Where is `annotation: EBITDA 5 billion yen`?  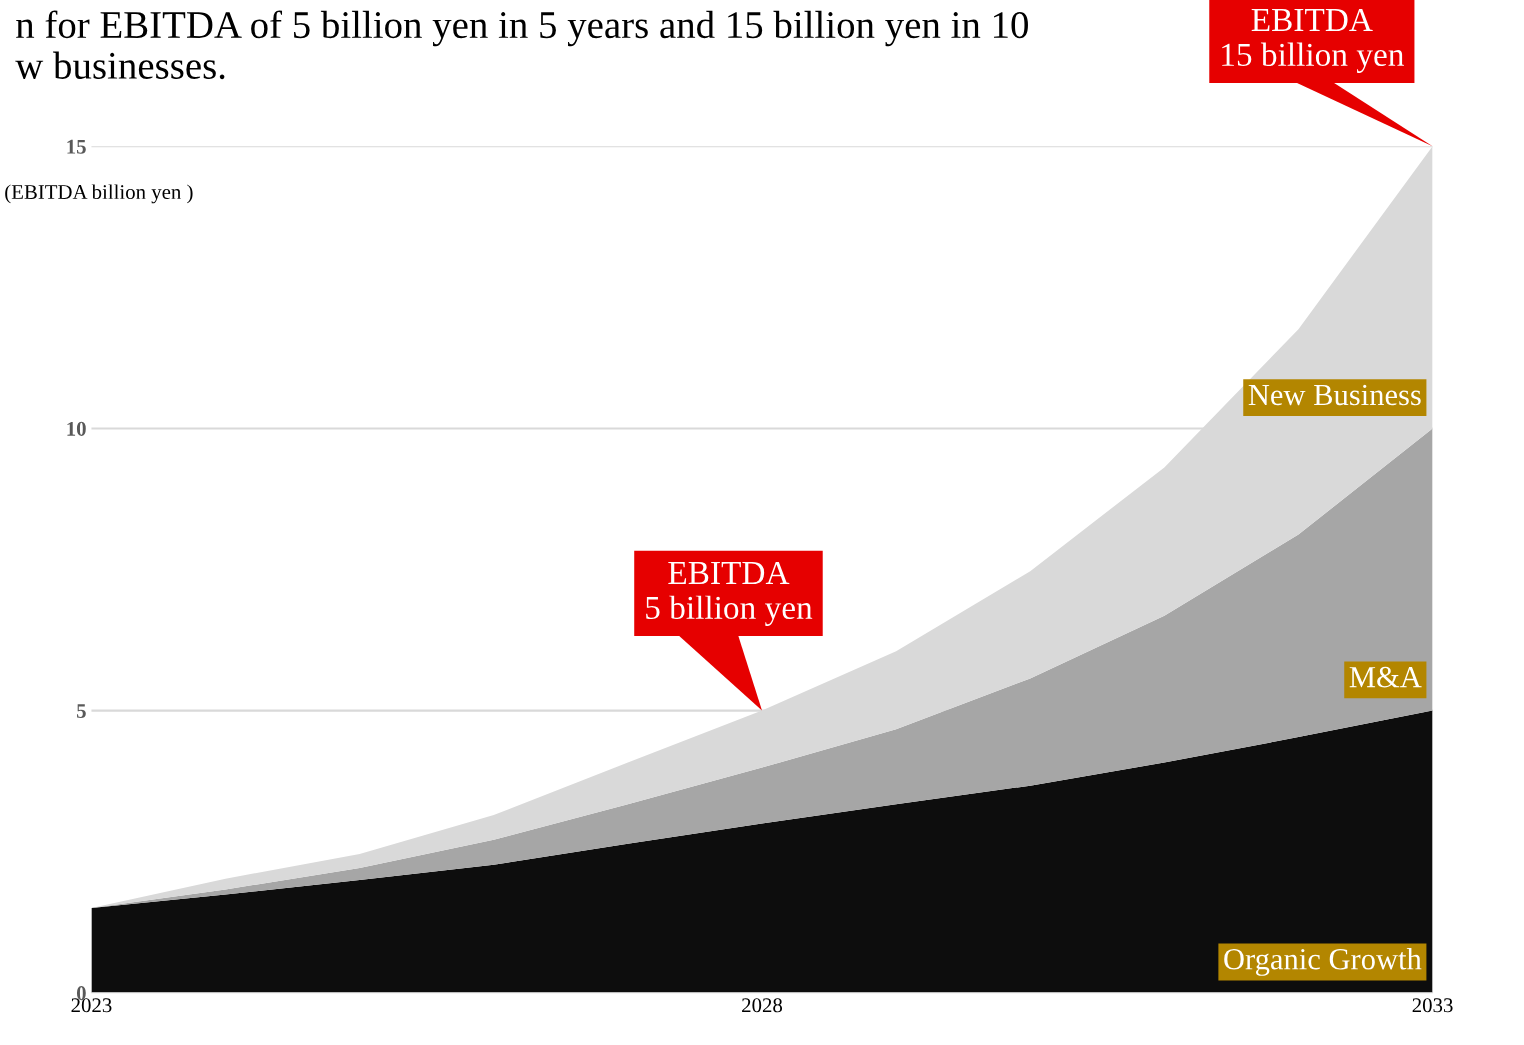 annotation: EBITDA 5 billion yen is located at coordinates (729, 593).